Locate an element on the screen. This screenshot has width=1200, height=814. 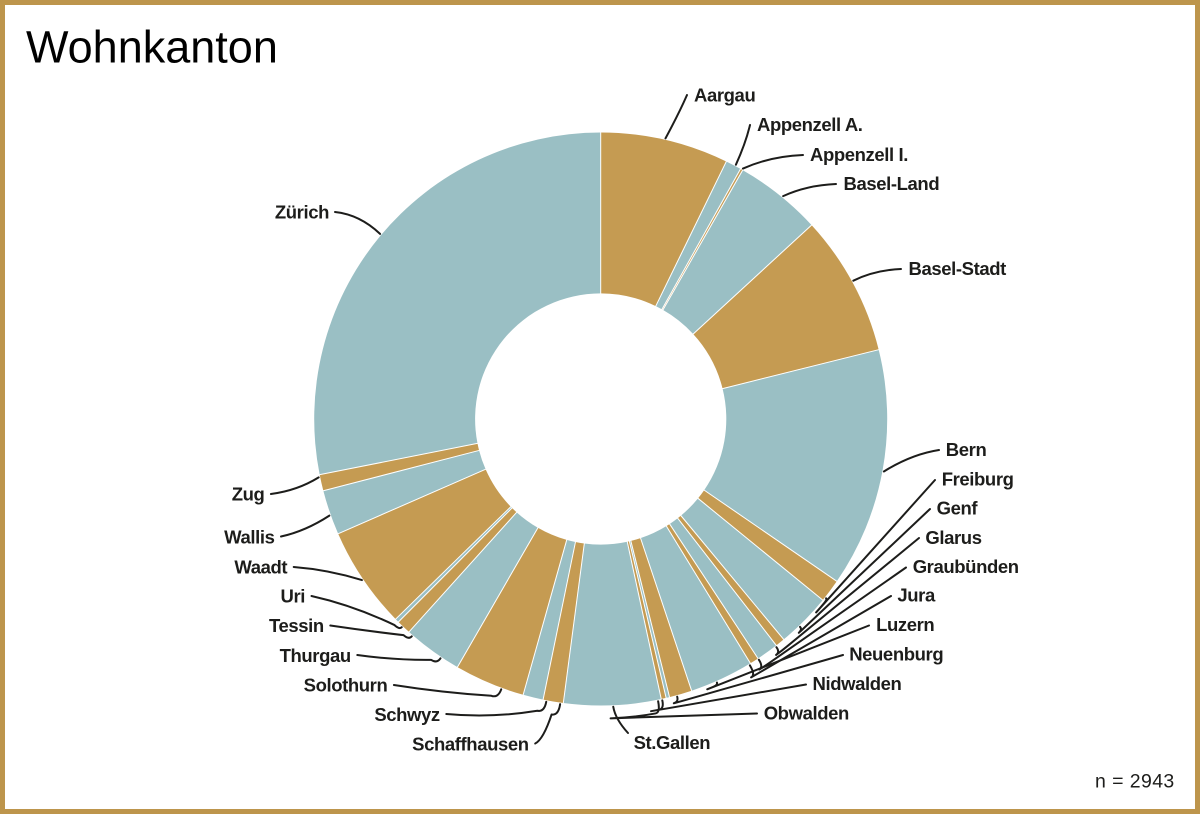
svg-text: Luzern is located at coordinates (905, 624).